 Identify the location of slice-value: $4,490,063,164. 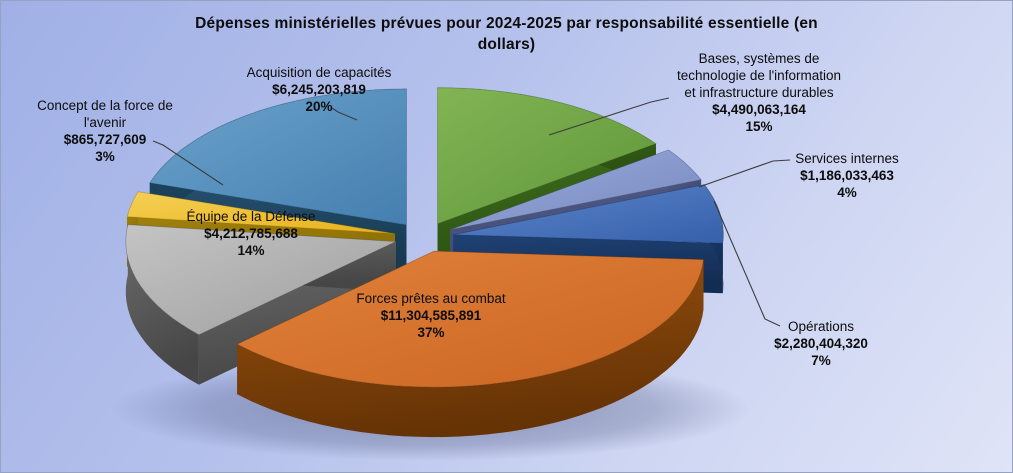
(759, 109).